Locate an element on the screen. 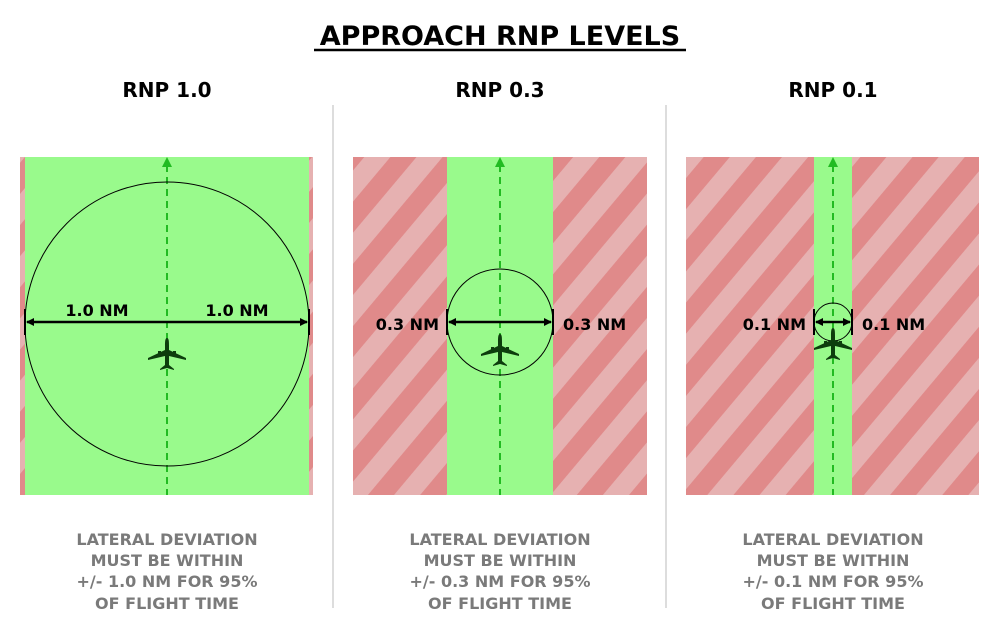 The width and height of the screenshot is (1000, 629). left-deviation-label: 1.0 NM is located at coordinates (96, 310).